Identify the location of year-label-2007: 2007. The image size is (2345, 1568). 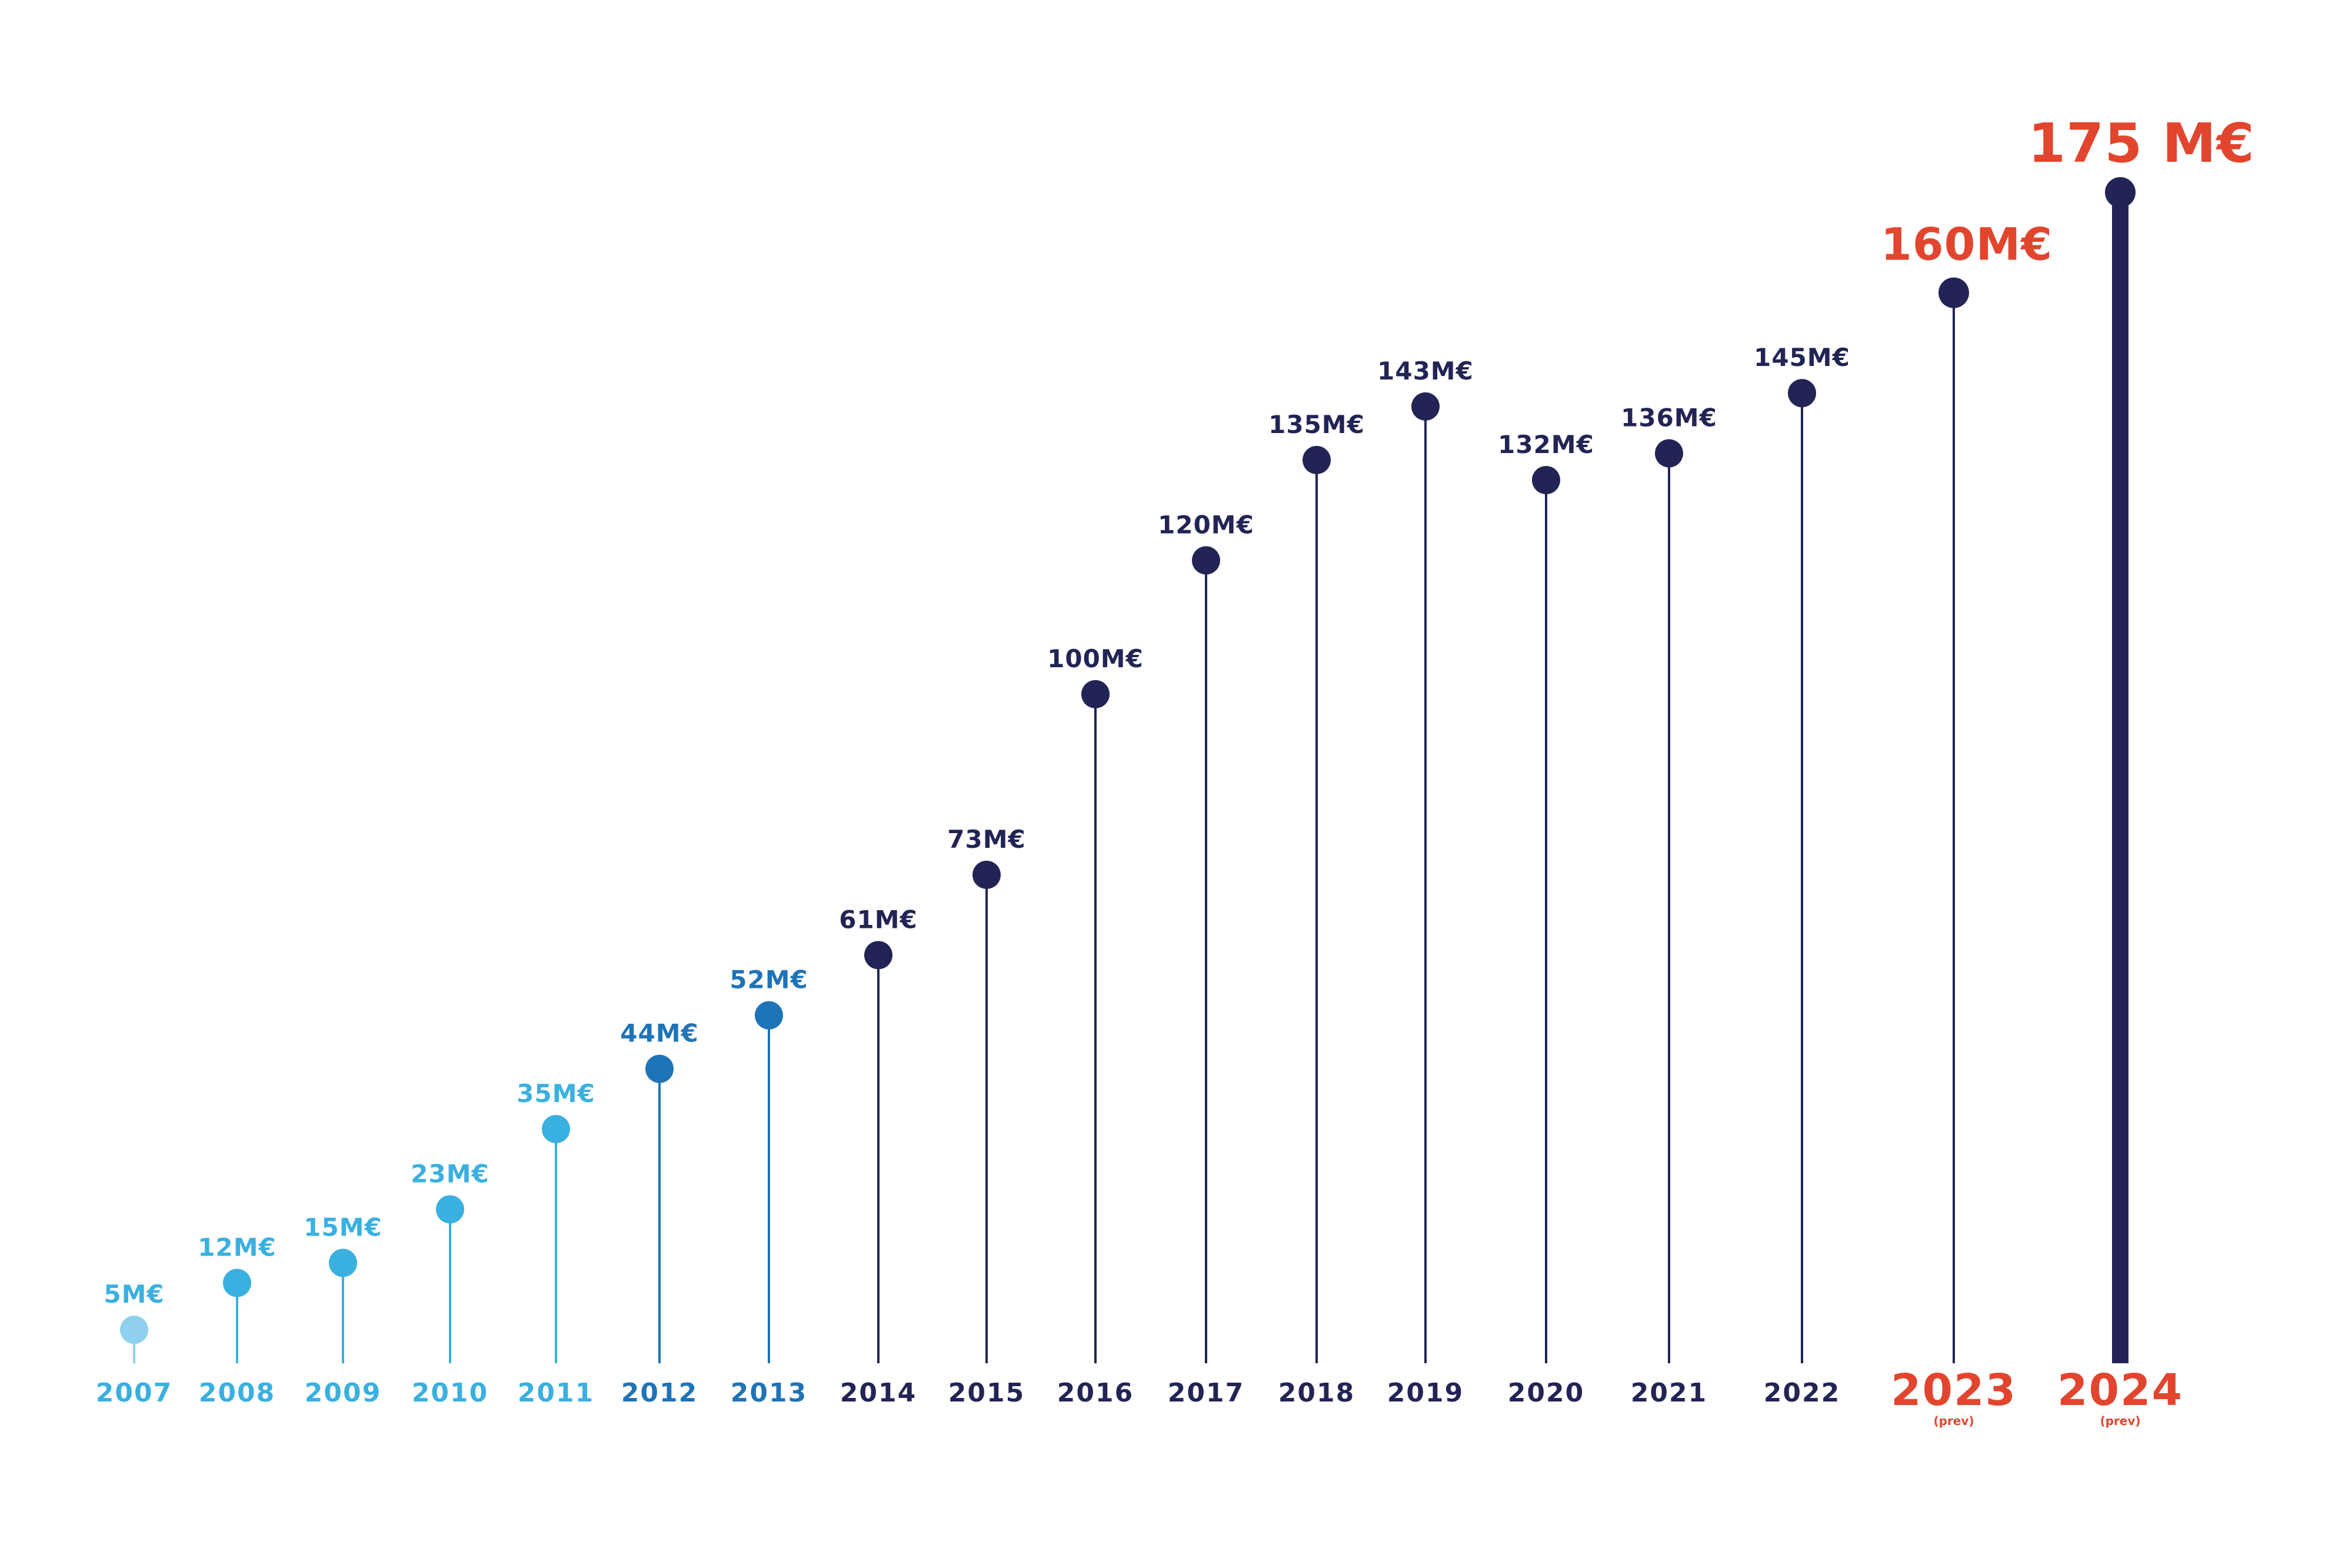
(134, 1393).